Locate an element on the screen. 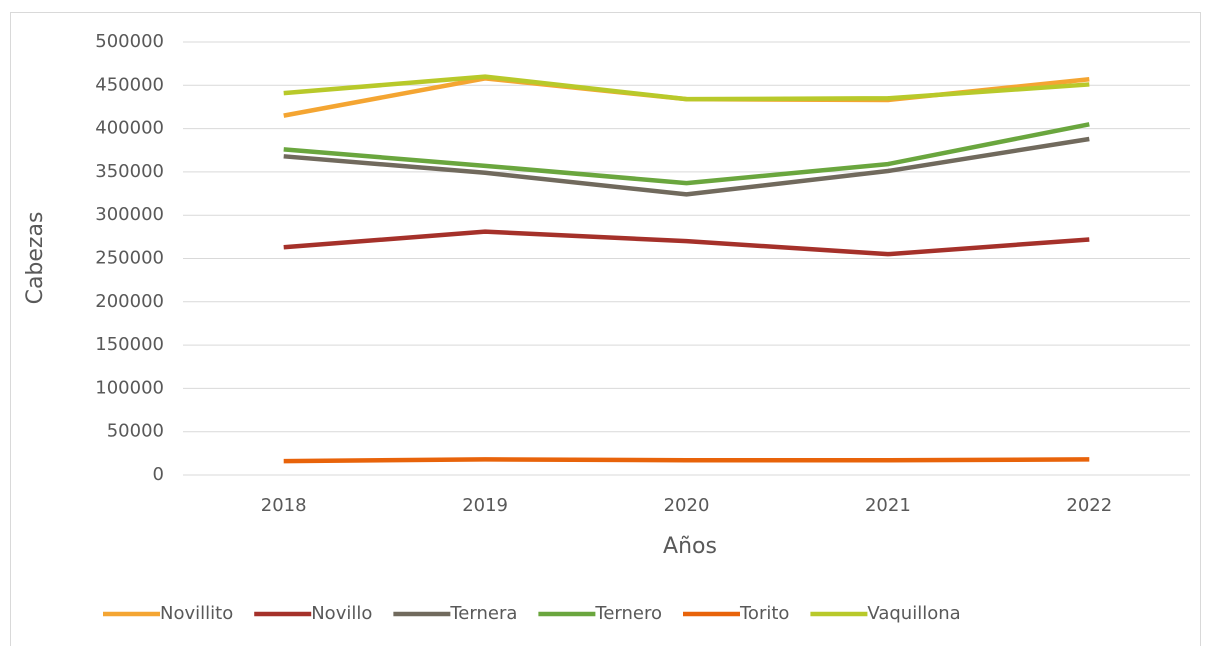 The height and width of the screenshot is (646, 1205). y-axis-label: Cabezas is located at coordinates (35, 258).